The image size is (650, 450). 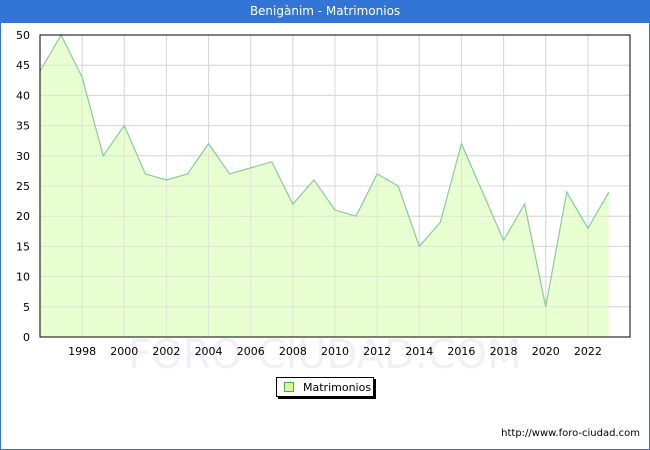 What do you see at coordinates (23, 95) in the screenshot?
I see `y-tick-label: 40` at bounding box center [23, 95].